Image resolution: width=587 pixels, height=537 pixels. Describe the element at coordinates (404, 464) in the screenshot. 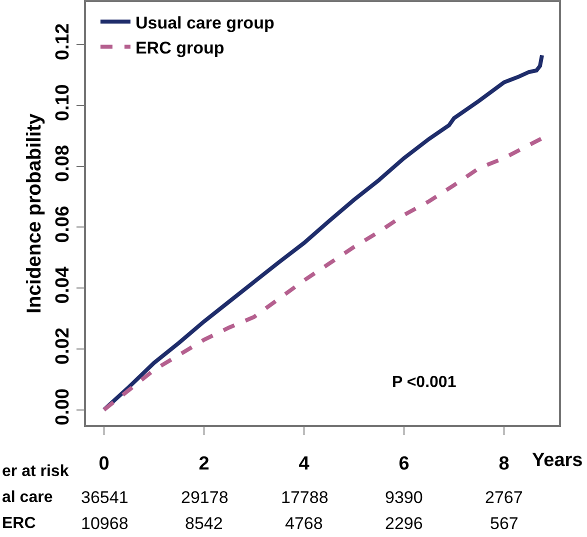

I see `x-tick-label: 6` at that location.